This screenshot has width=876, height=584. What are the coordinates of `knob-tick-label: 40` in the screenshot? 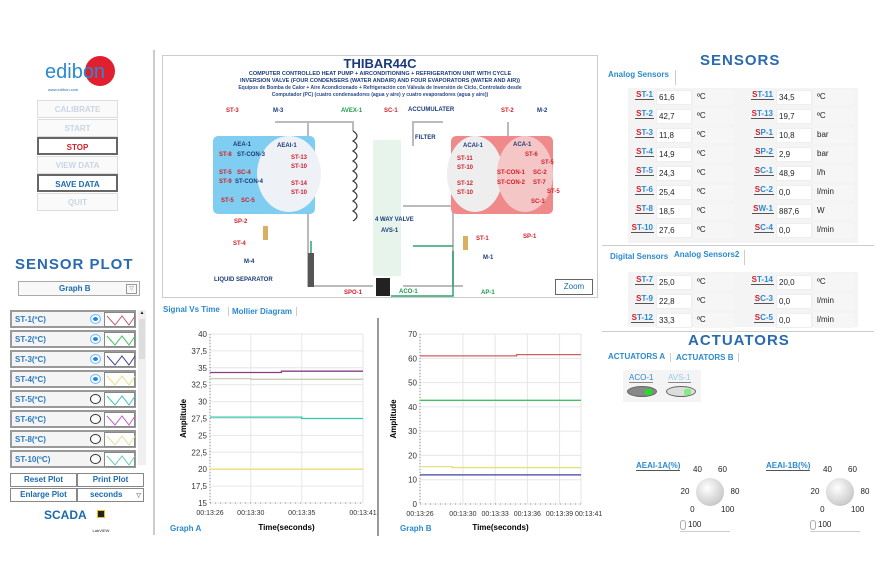 It's located at (697, 470).